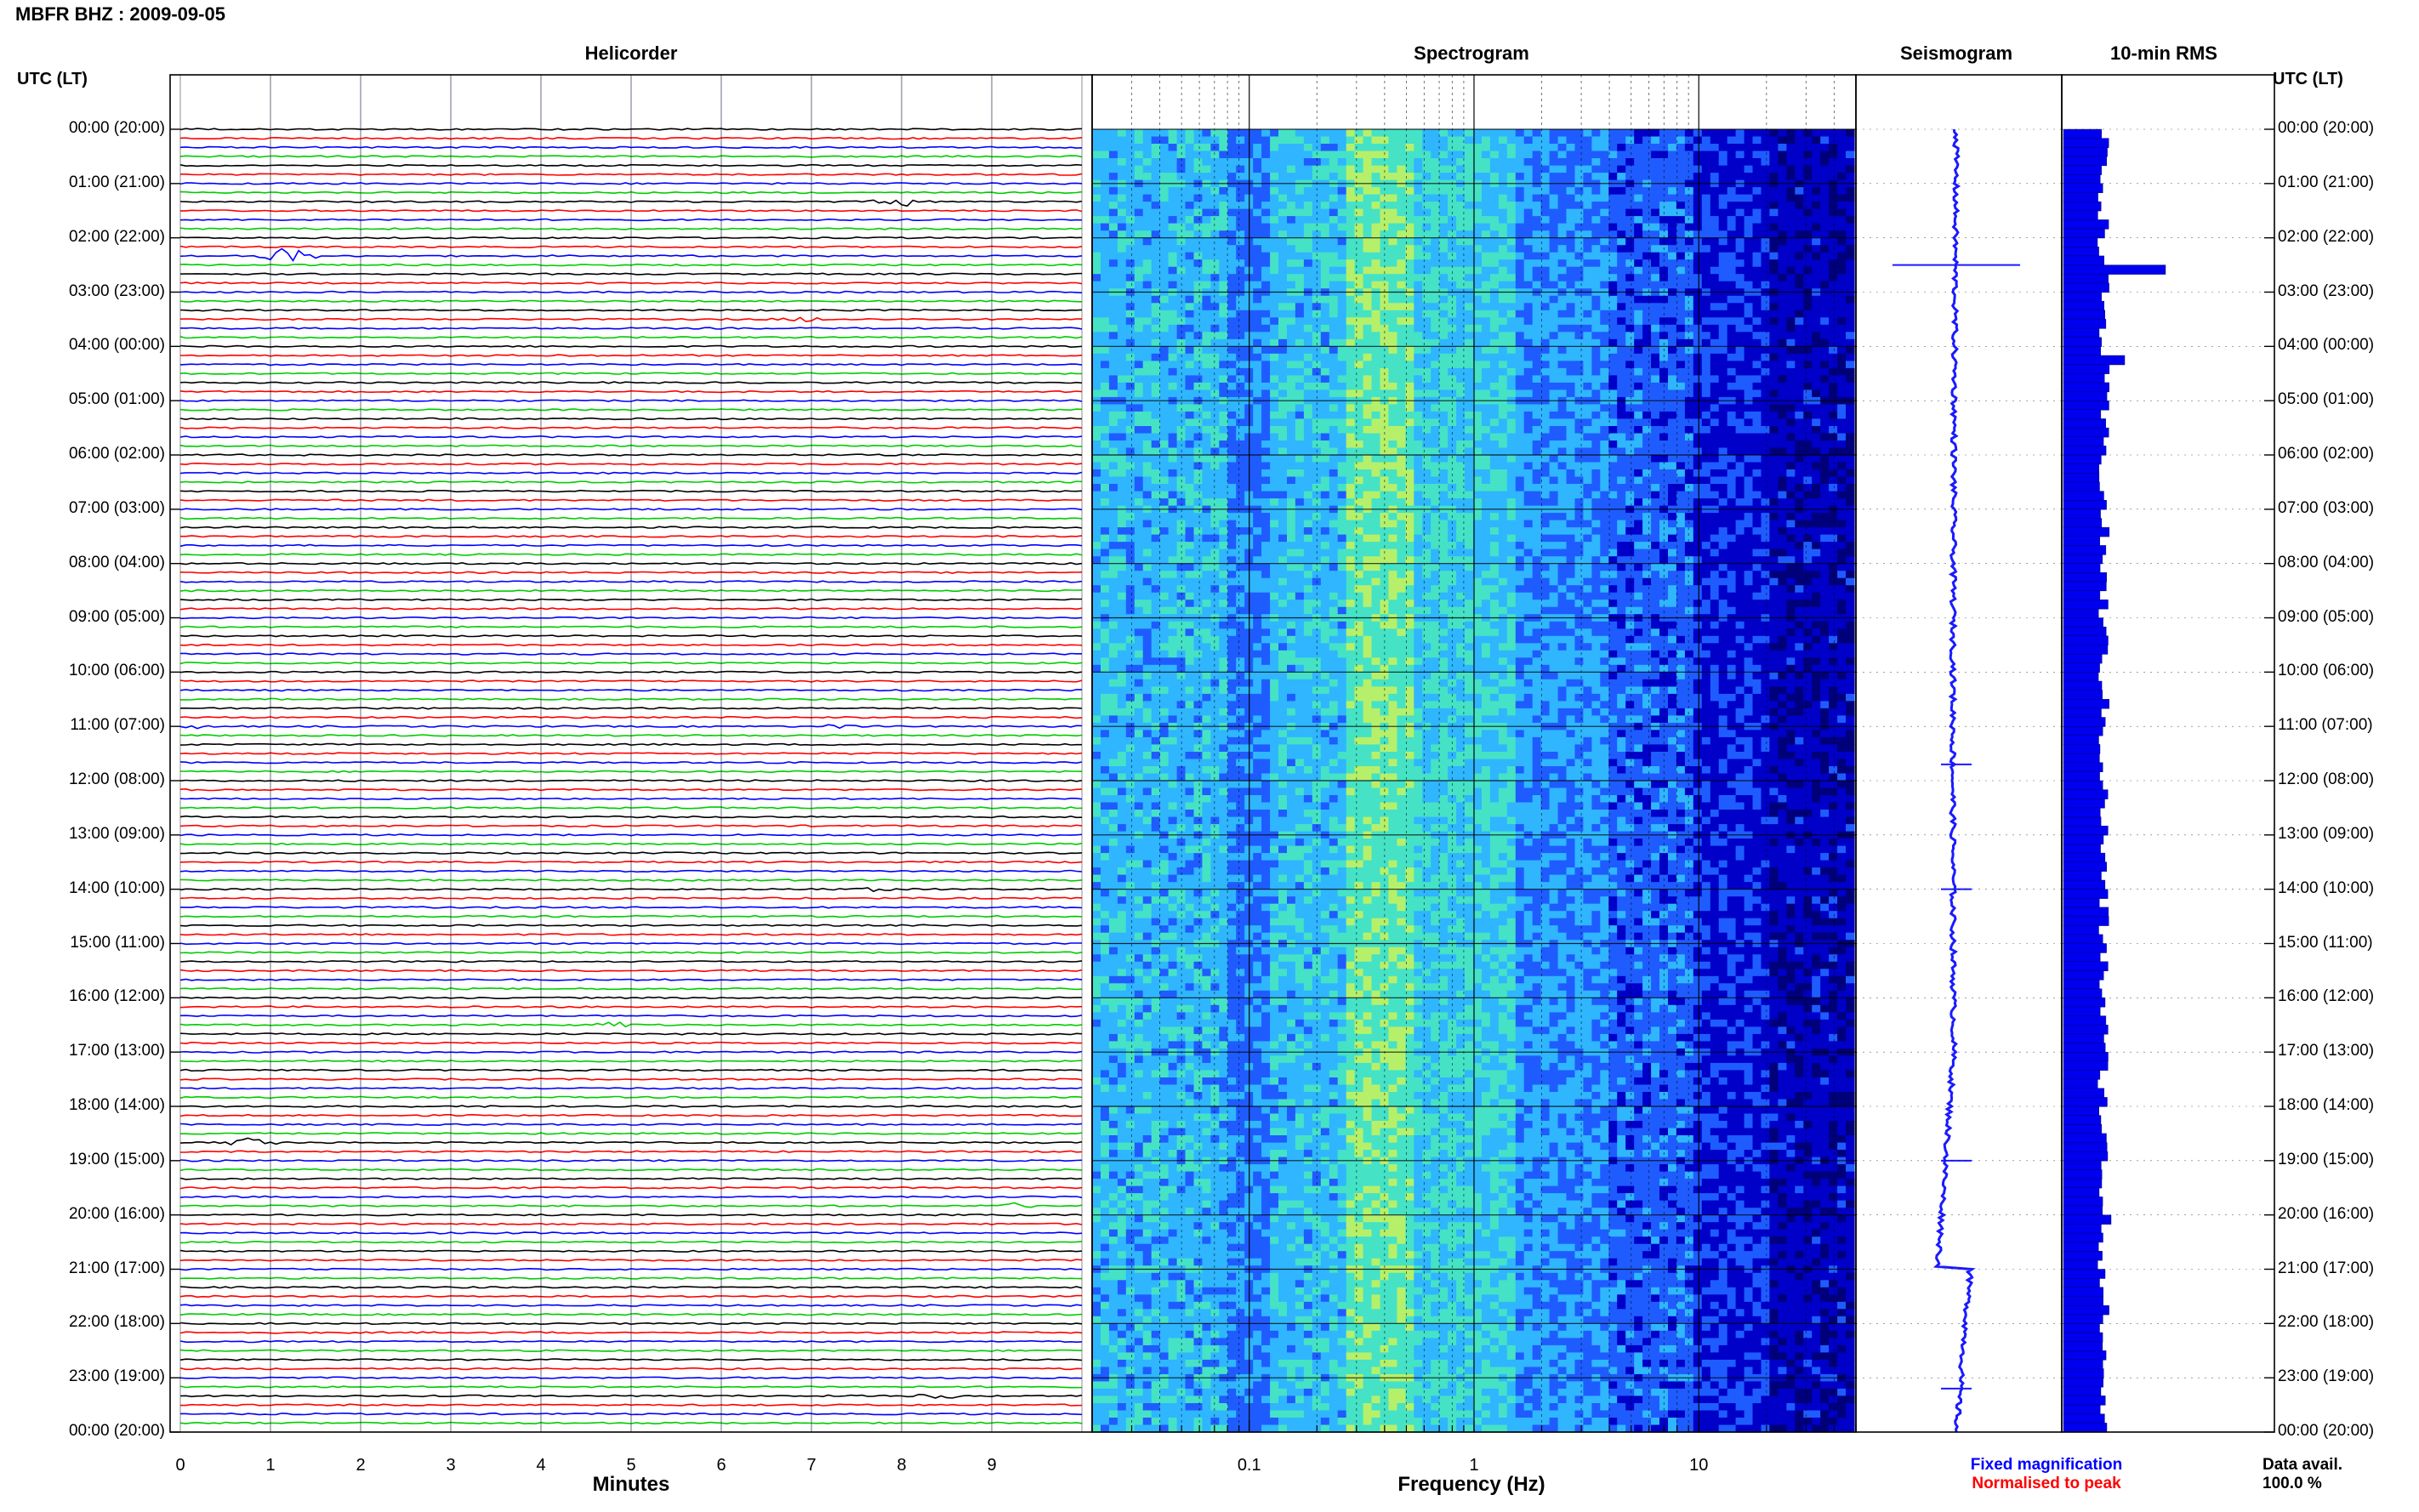 This screenshot has height=1512, width=2419. Describe the element at coordinates (2326, 996) in the screenshot. I see `time-tick-right: 16:00 (12:00)` at that location.